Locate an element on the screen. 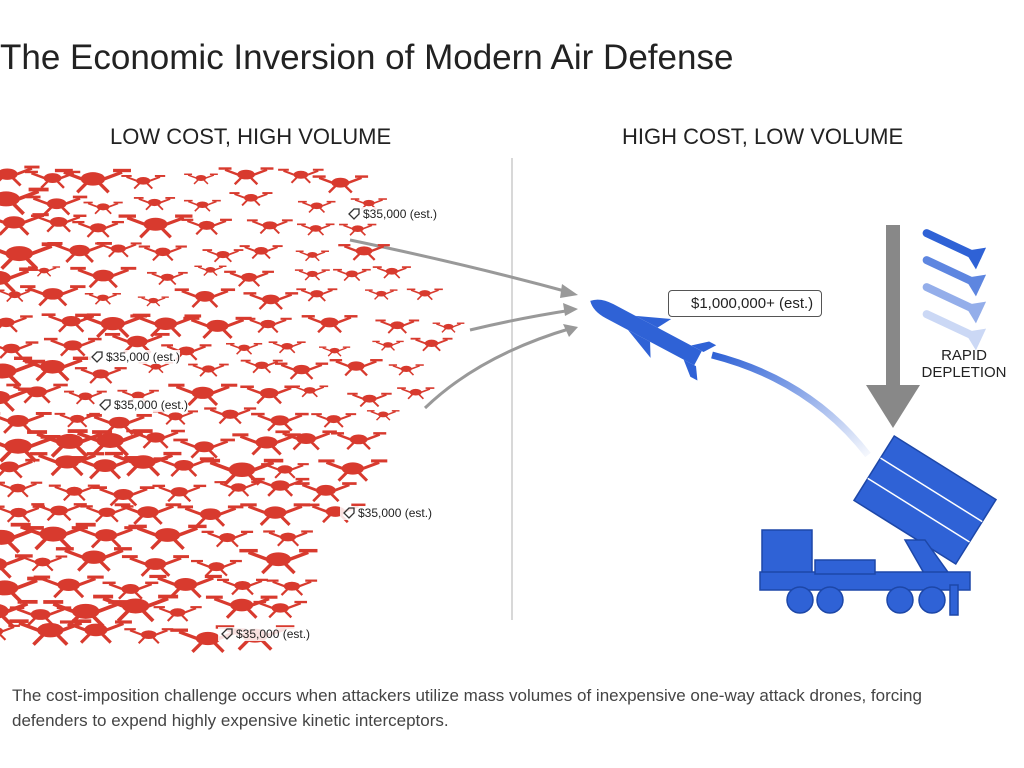 Image resolution: width=1024 pixels, height=768 pixels. panel-heading: LOW COST, HIGH VOLUME is located at coordinates (251, 136).